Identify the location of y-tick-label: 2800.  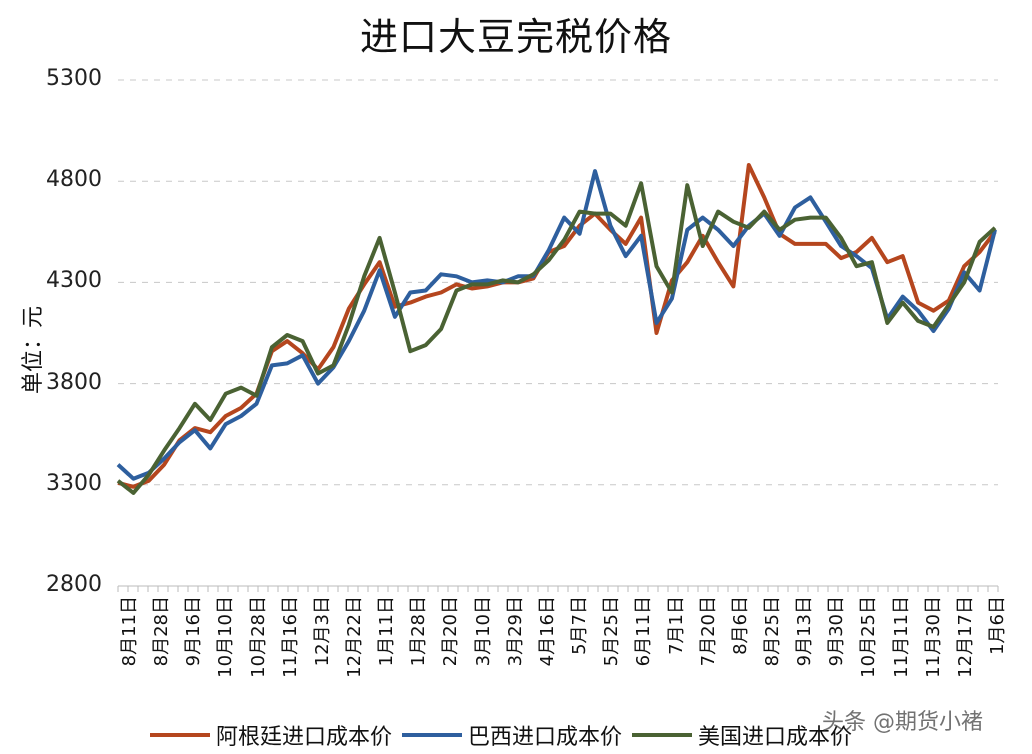
(74, 584).